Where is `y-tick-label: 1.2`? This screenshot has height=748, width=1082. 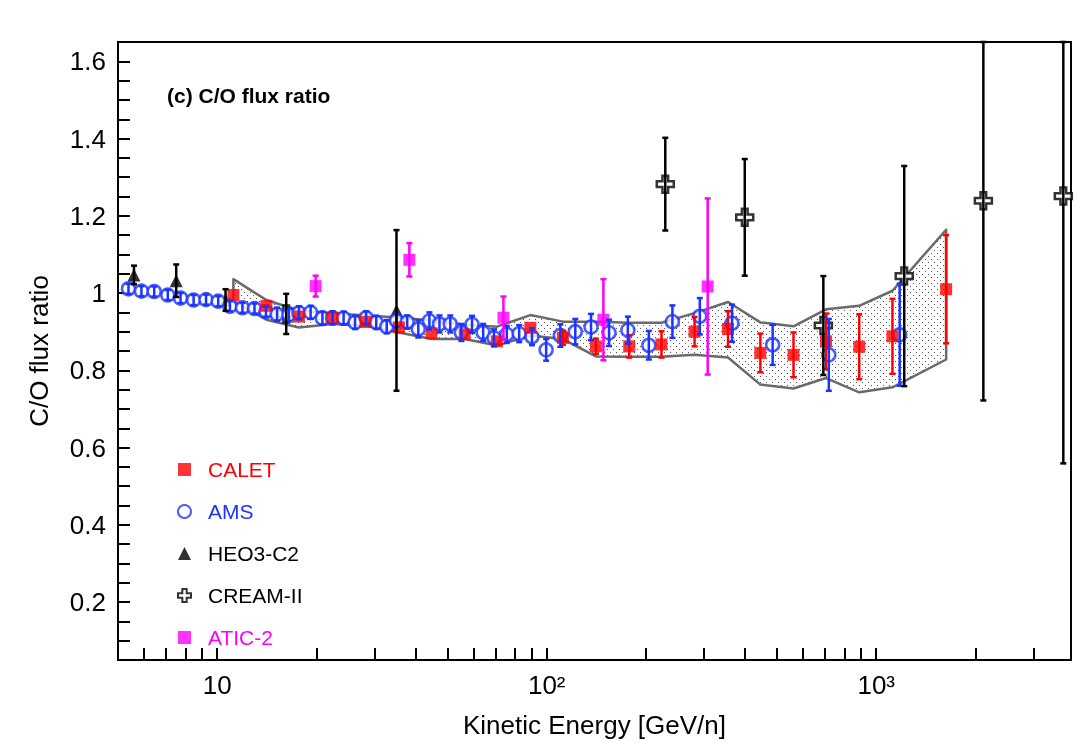
y-tick-label: 1.2 is located at coordinates (87, 215).